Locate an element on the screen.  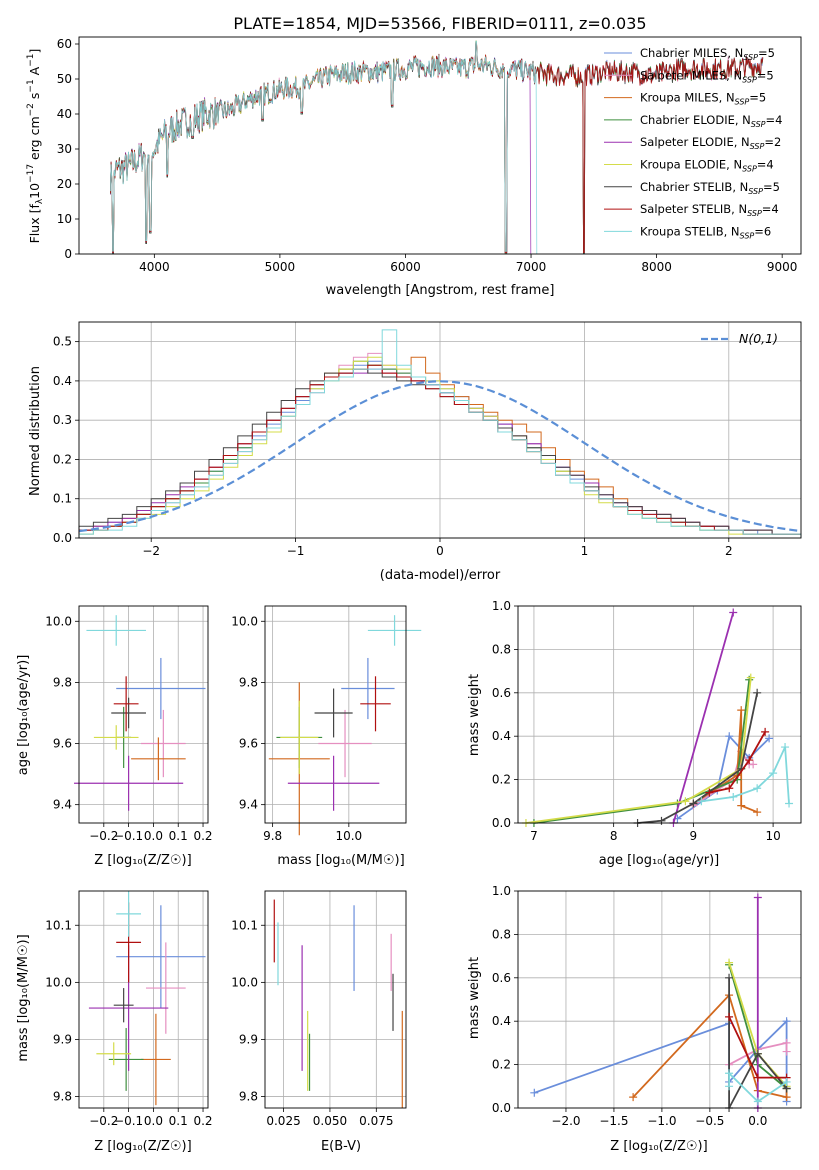
x-tick-label: −2.0 is located at coordinates (565, 1121).